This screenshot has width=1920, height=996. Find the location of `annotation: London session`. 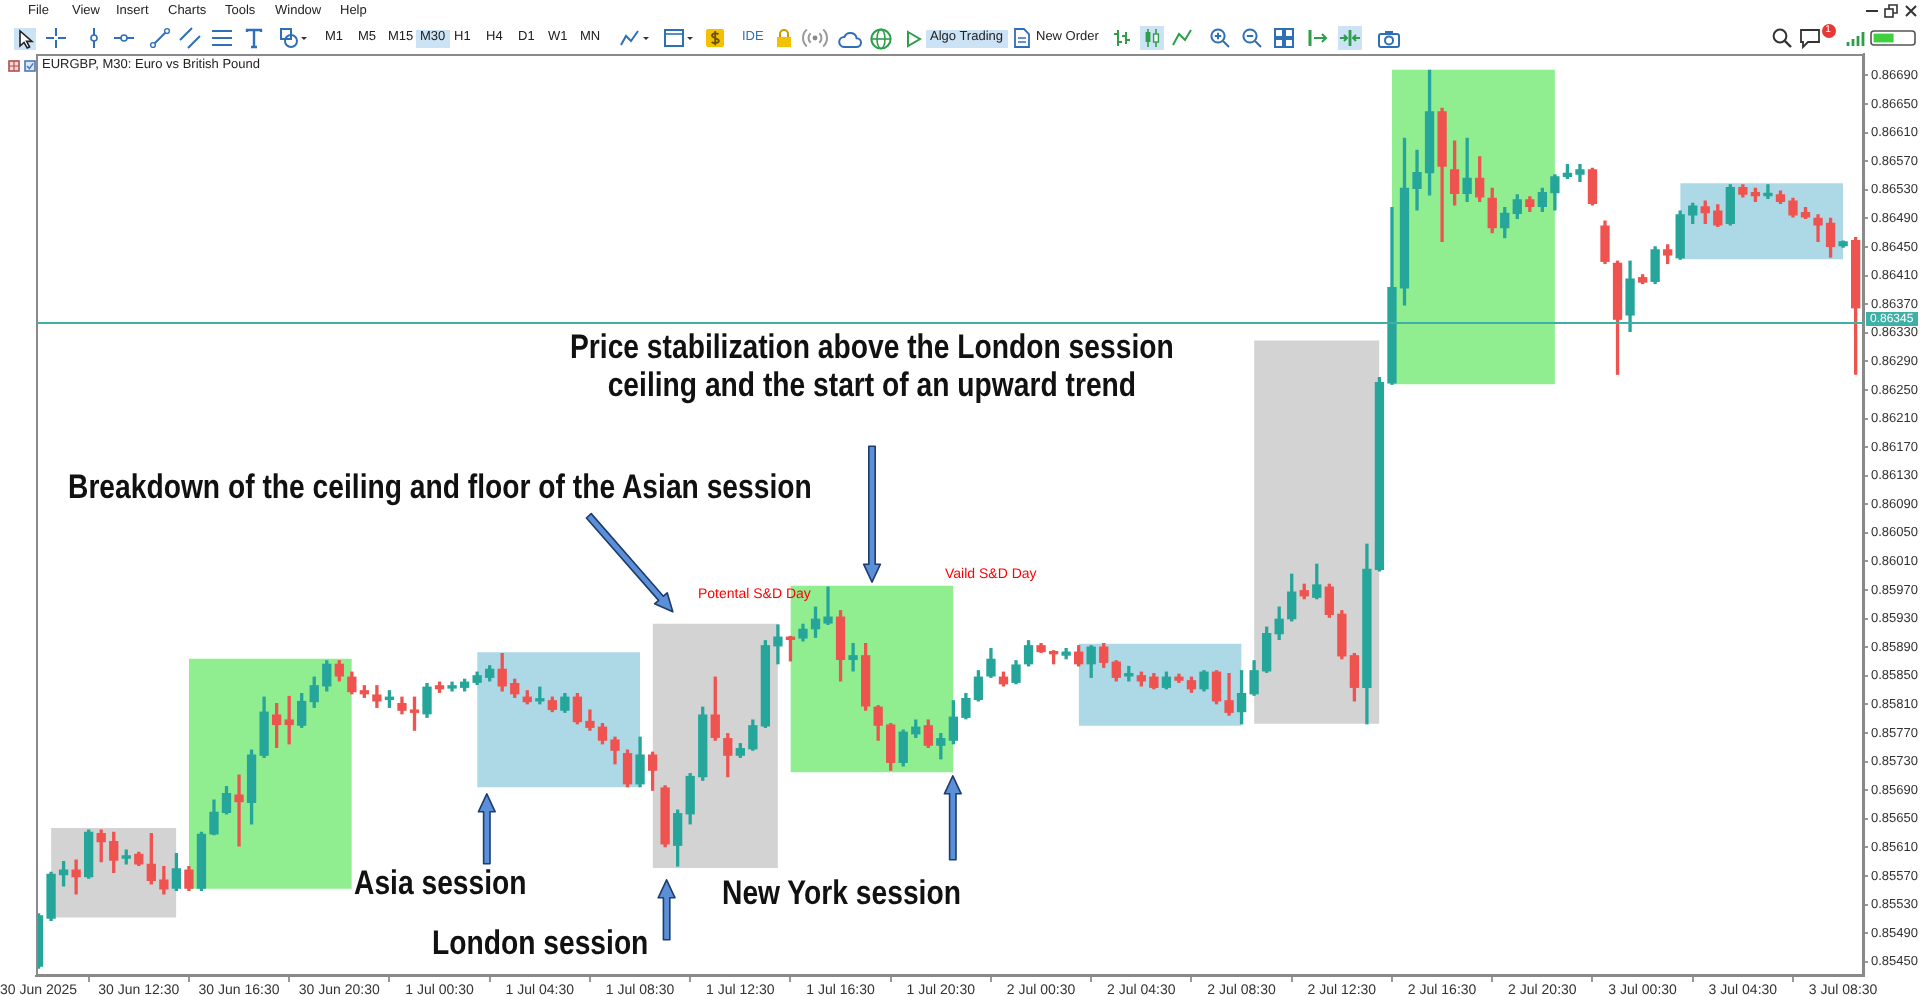

annotation: London session is located at coordinates (540, 943).